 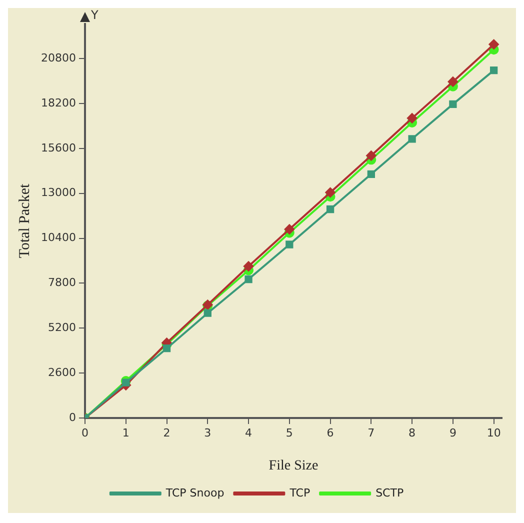 What do you see at coordinates (84, 433) in the screenshot?
I see `x-tick-label: 0` at bounding box center [84, 433].